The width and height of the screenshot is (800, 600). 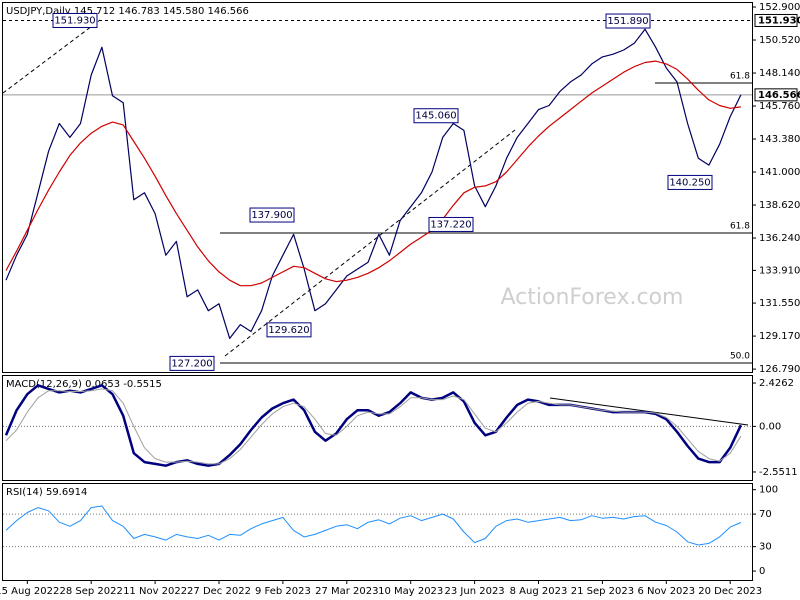 What do you see at coordinates (779, 336) in the screenshot?
I see `y-tick-label: 129.170` at bounding box center [779, 336].